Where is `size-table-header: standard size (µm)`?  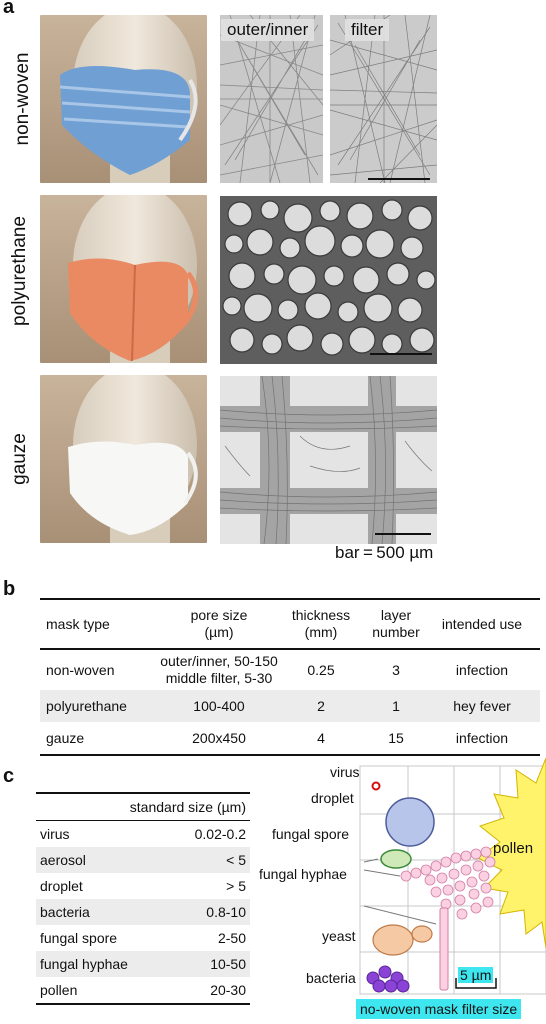
size-table-header: standard size (µm) is located at coordinates (143, 806).